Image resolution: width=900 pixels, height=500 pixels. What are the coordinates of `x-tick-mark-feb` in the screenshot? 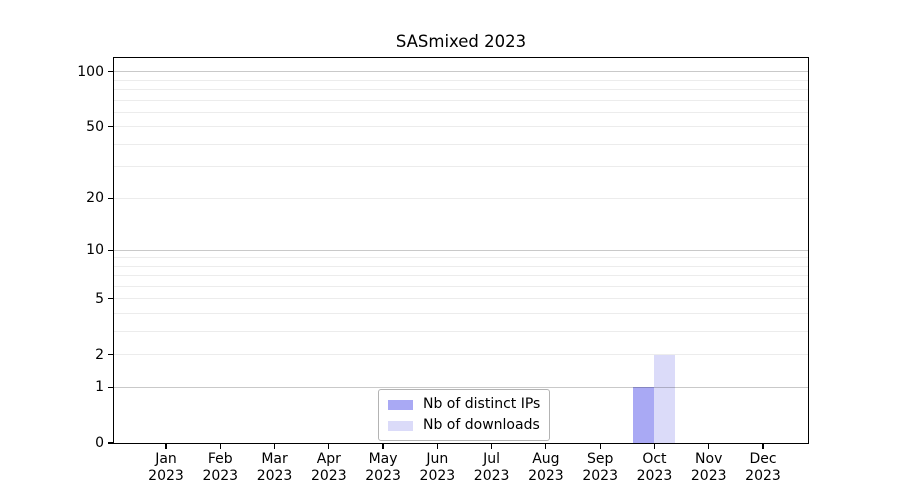 It's located at (220, 446).